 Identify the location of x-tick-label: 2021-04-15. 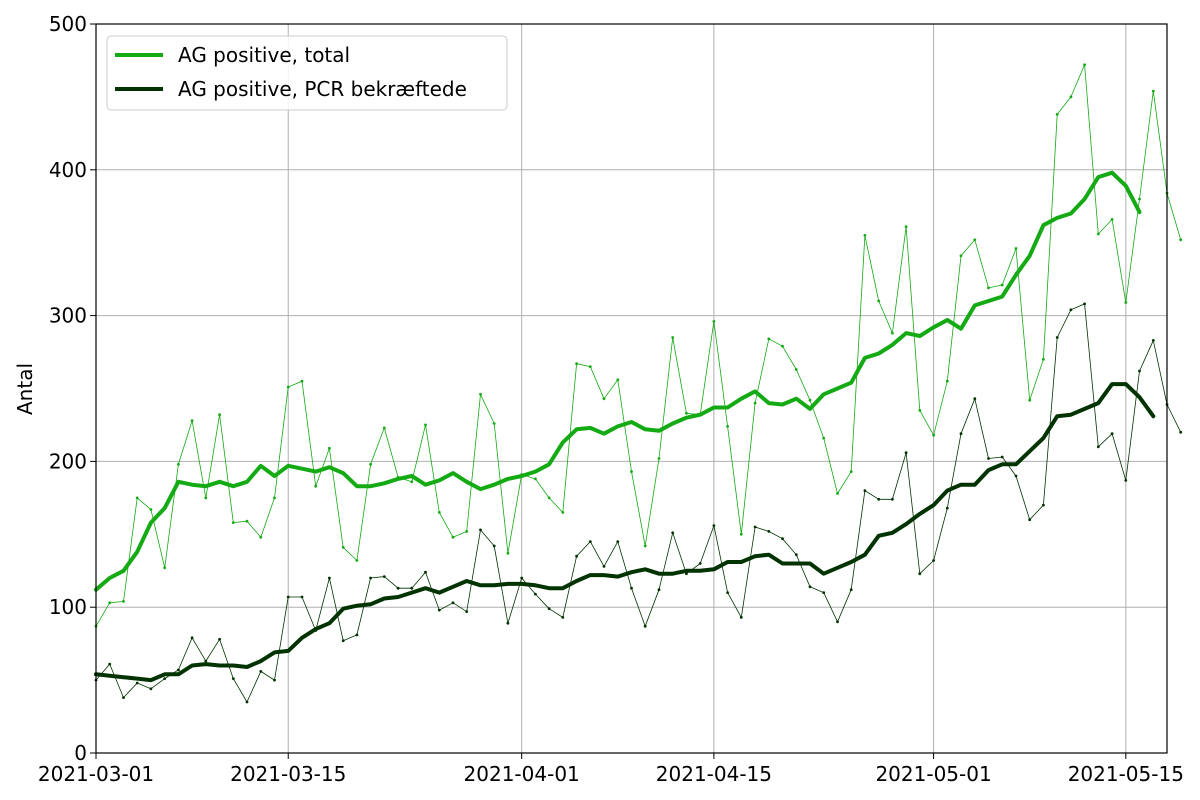
(714, 774).